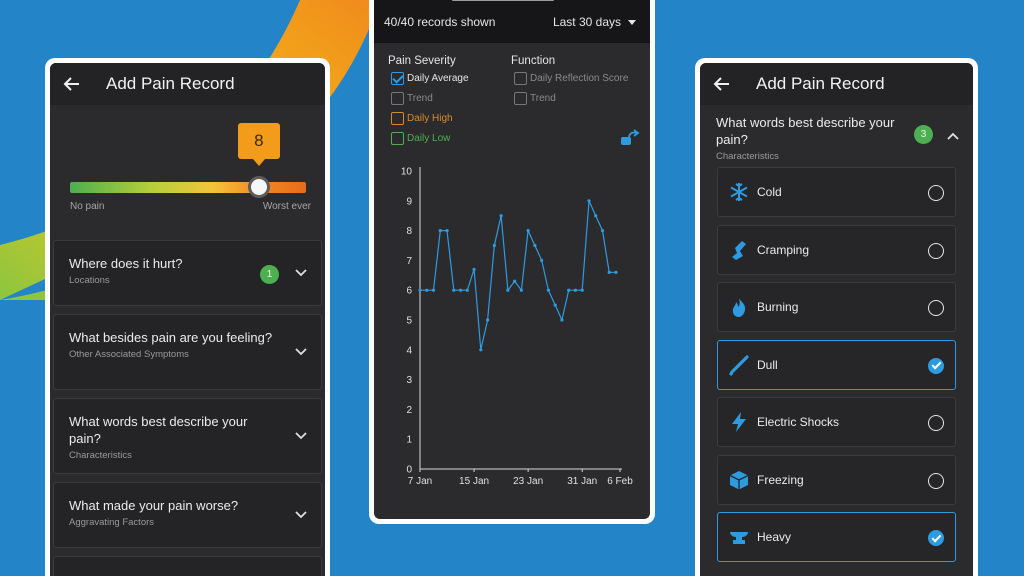 The height and width of the screenshot is (576, 1024). Describe the element at coordinates (188, 187) in the screenshot. I see `slider-track` at that location.